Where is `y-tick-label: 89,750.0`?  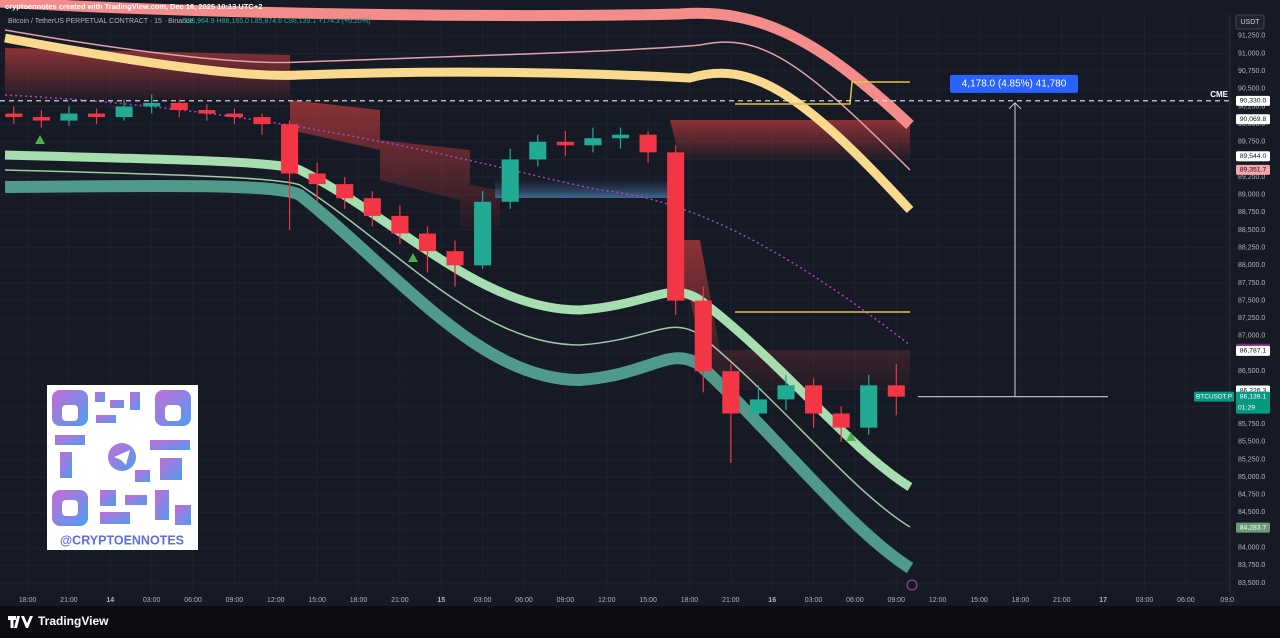
y-tick-label: 89,750.0 is located at coordinates (1251, 142).